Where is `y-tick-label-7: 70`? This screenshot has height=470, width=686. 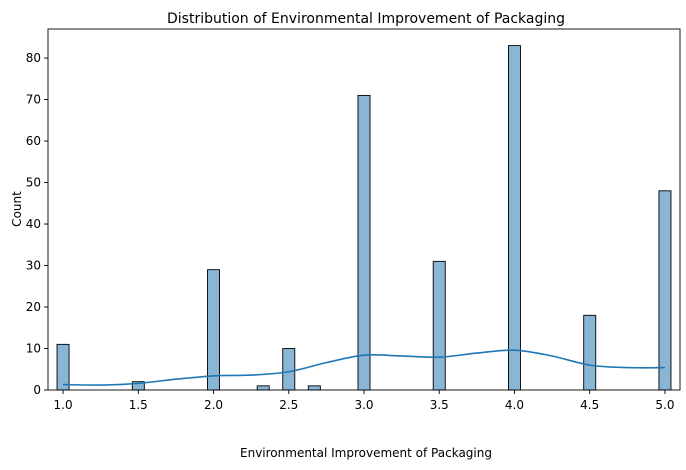 y-tick-label-7: 70 is located at coordinates (33, 100).